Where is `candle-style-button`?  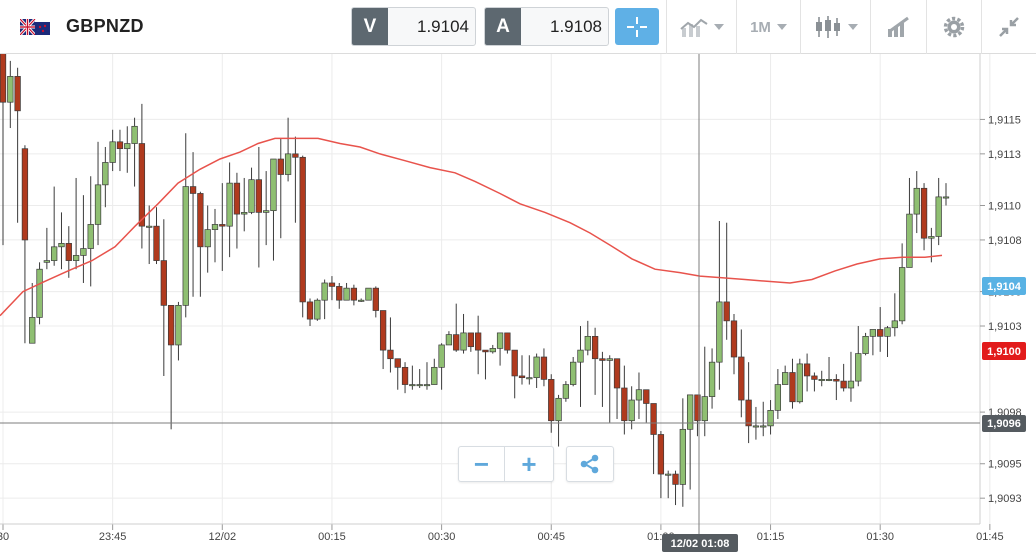 candle-style-button is located at coordinates (835, 27).